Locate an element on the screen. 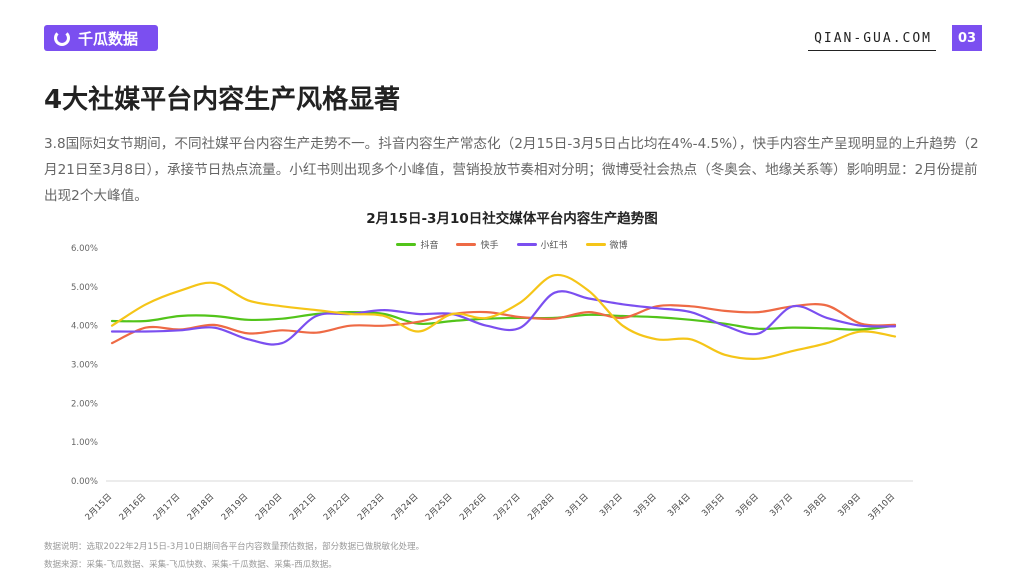  legend-label-douyin: 抖音 is located at coordinates (429, 246).